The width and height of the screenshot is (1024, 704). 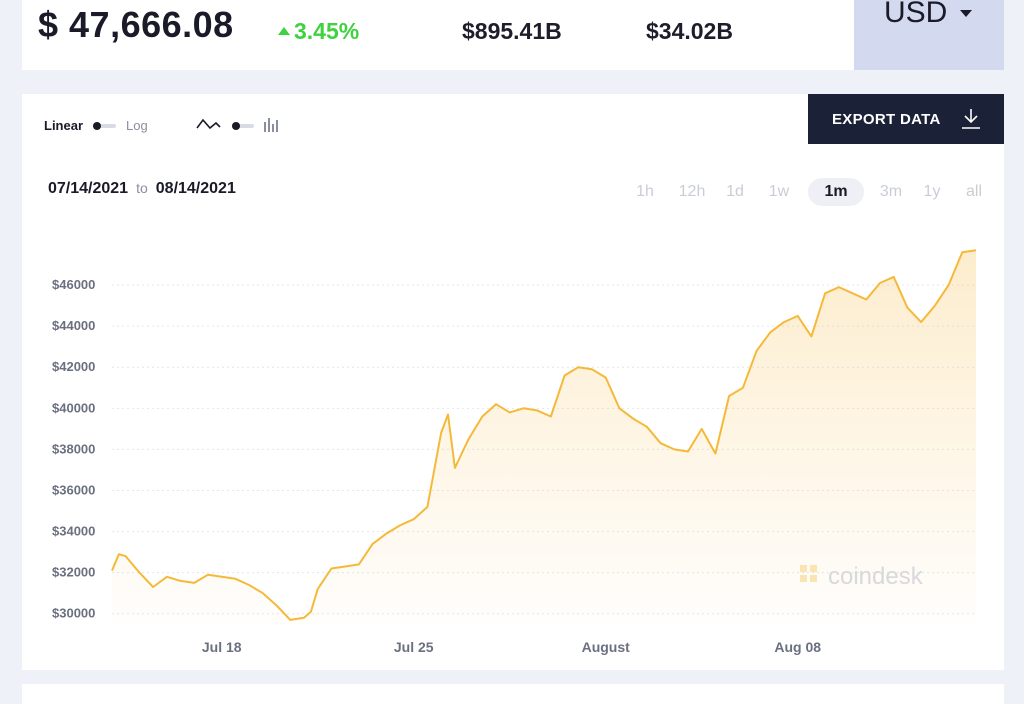 What do you see at coordinates (513, 694) in the screenshot?
I see `lower-panel` at bounding box center [513, 694].